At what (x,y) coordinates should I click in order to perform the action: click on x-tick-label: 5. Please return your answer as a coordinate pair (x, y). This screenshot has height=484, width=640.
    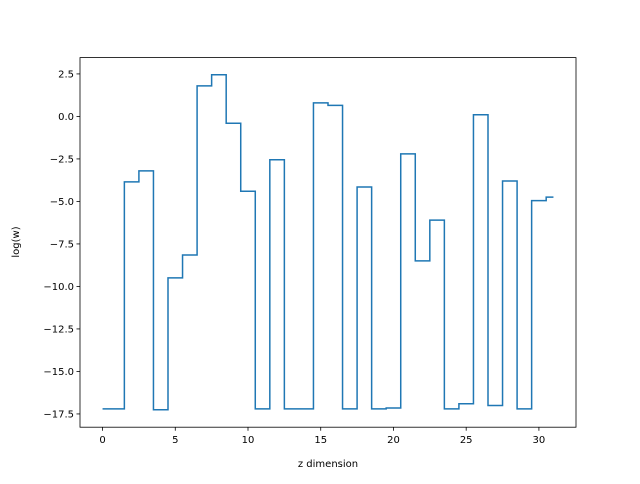
    Looking at the image, I should click on (175, 440).